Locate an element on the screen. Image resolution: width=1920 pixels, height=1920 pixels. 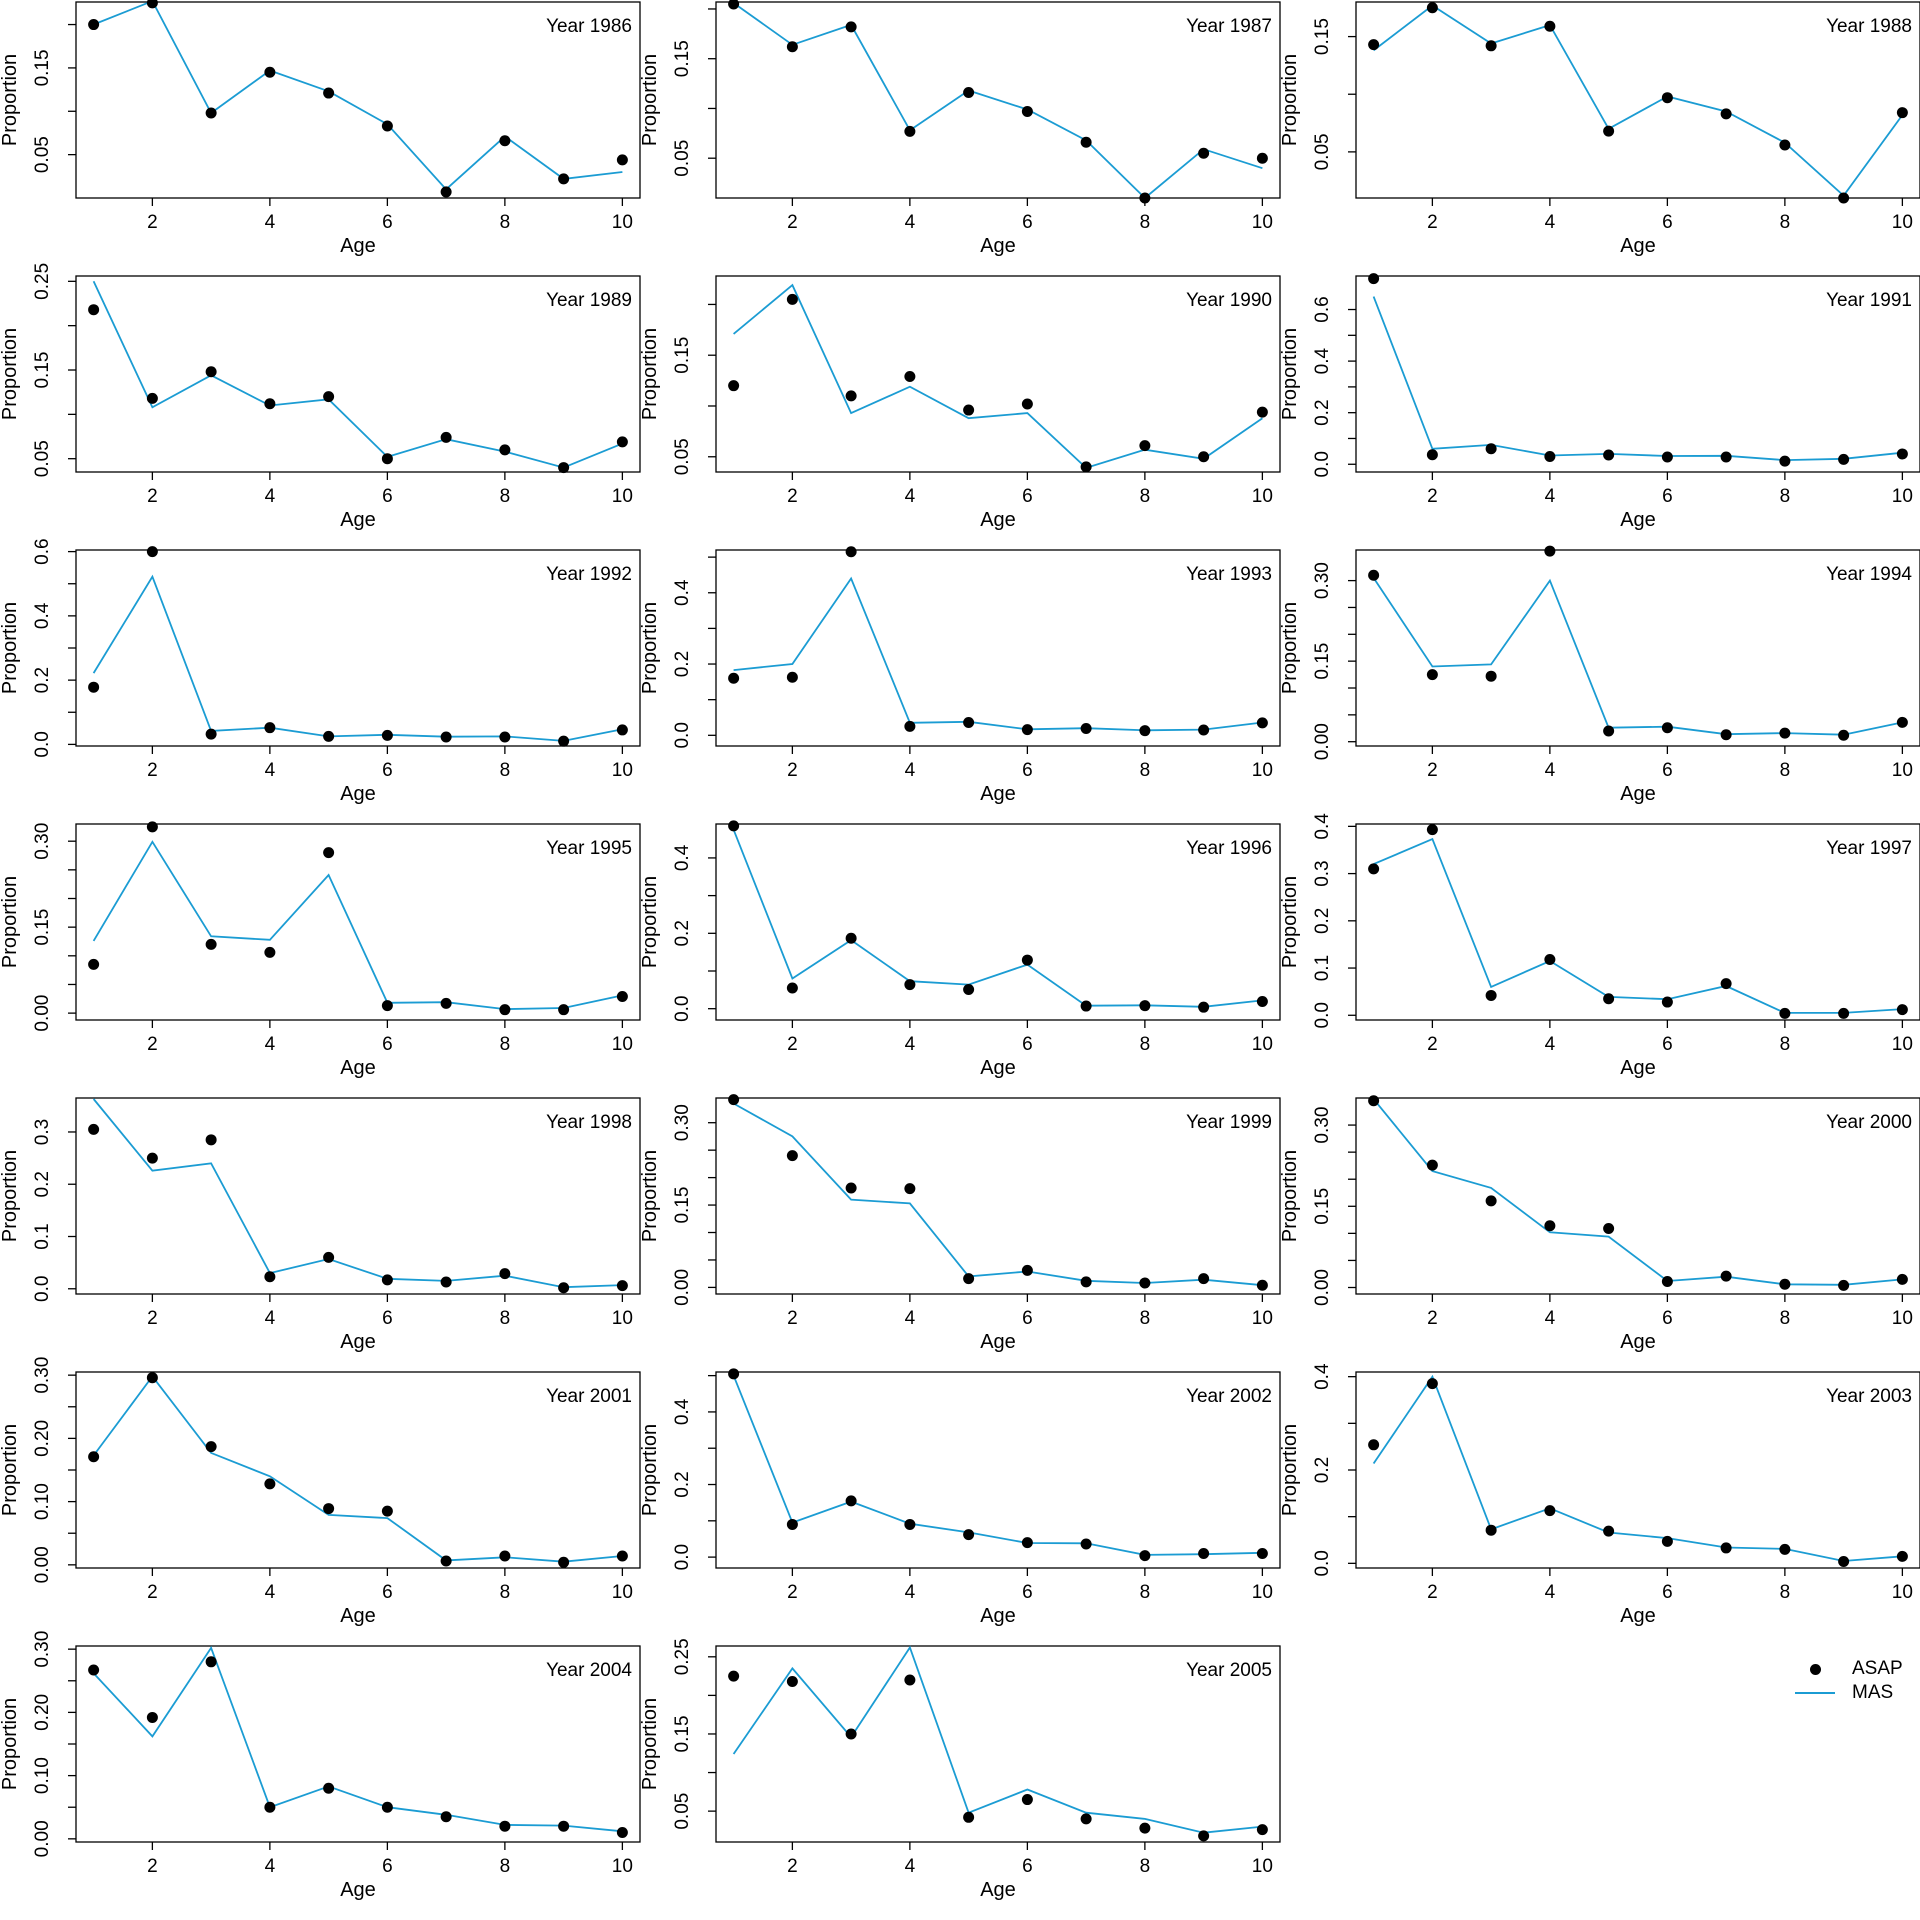
panel-title: Year 1986 is located at coordinates (589, 26).